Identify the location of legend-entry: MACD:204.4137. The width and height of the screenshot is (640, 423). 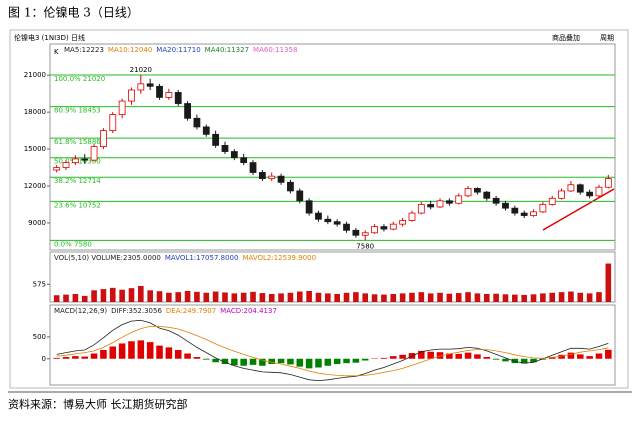
(248, 311).